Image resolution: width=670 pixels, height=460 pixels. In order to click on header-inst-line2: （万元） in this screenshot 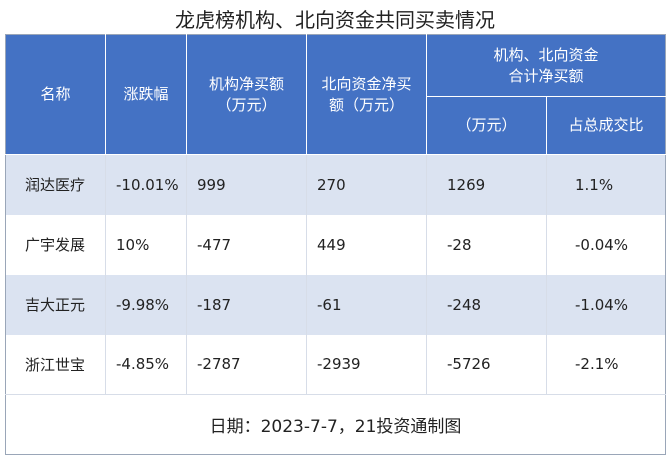, I will do `click(246, 104)`.